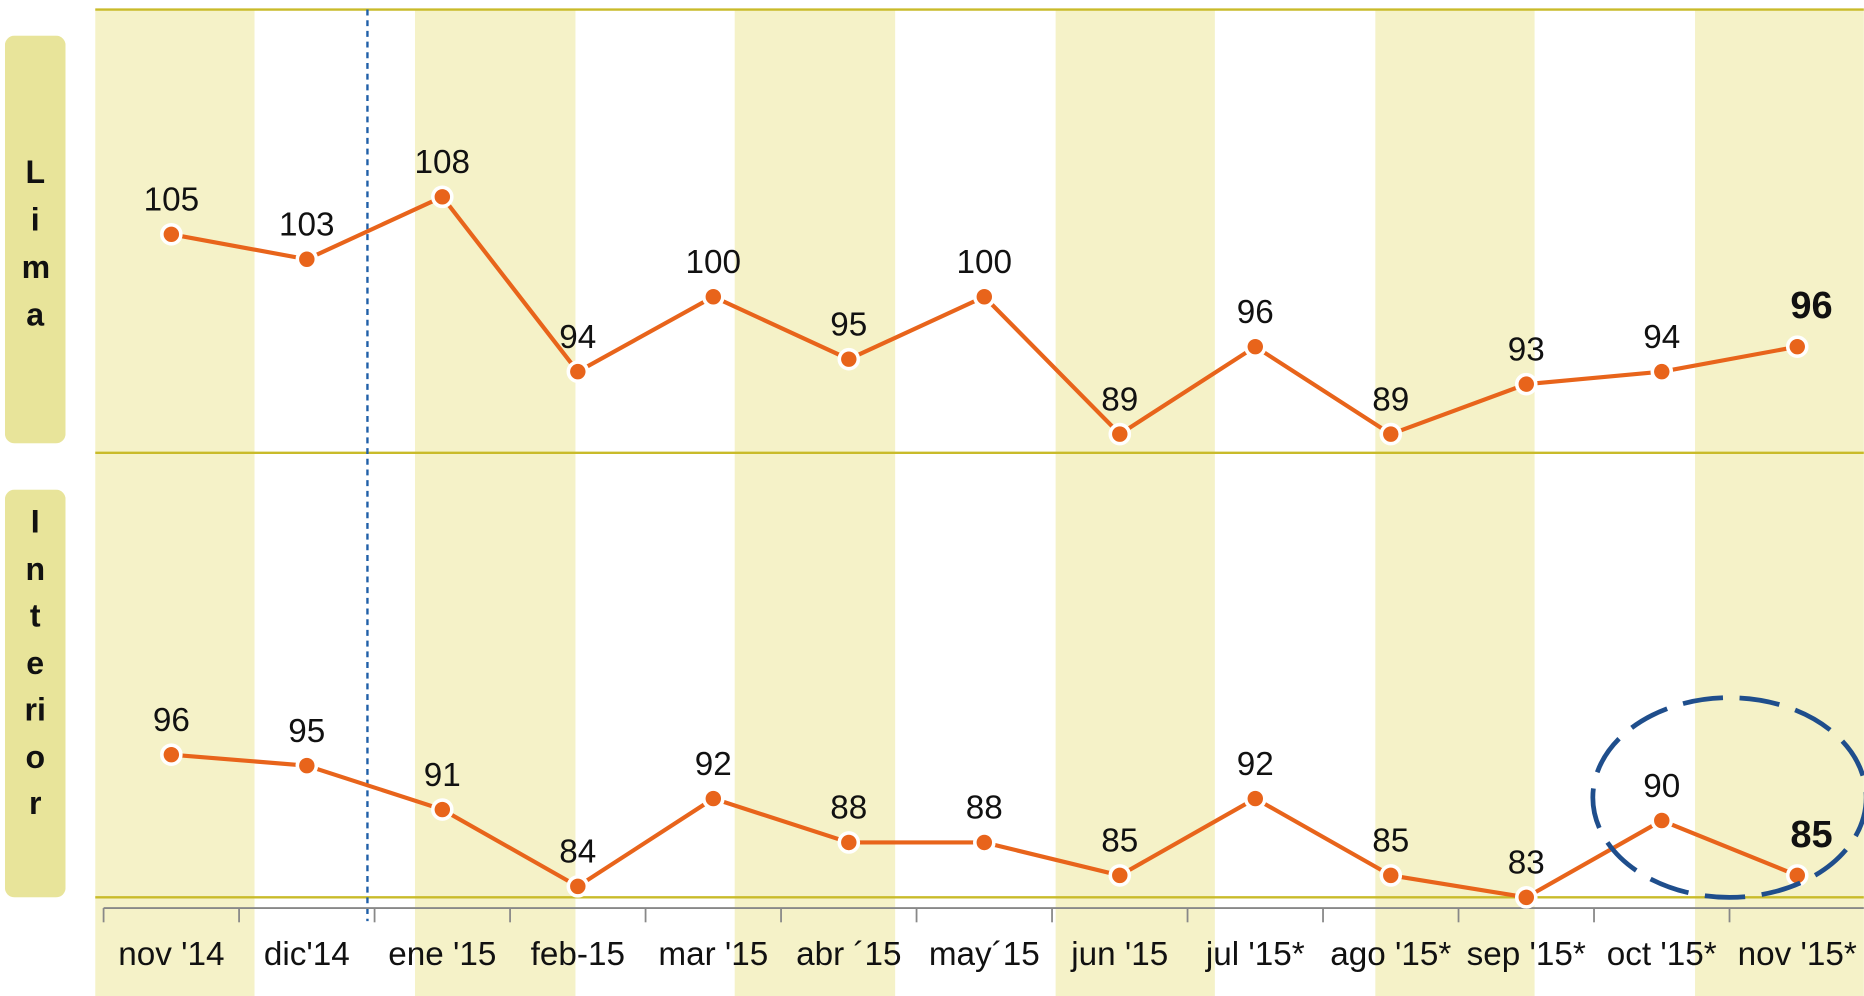  What do you see at coordinates (442, 775) in the screenshot?
I see `data-label: 91` at bounding box center [442, 775].